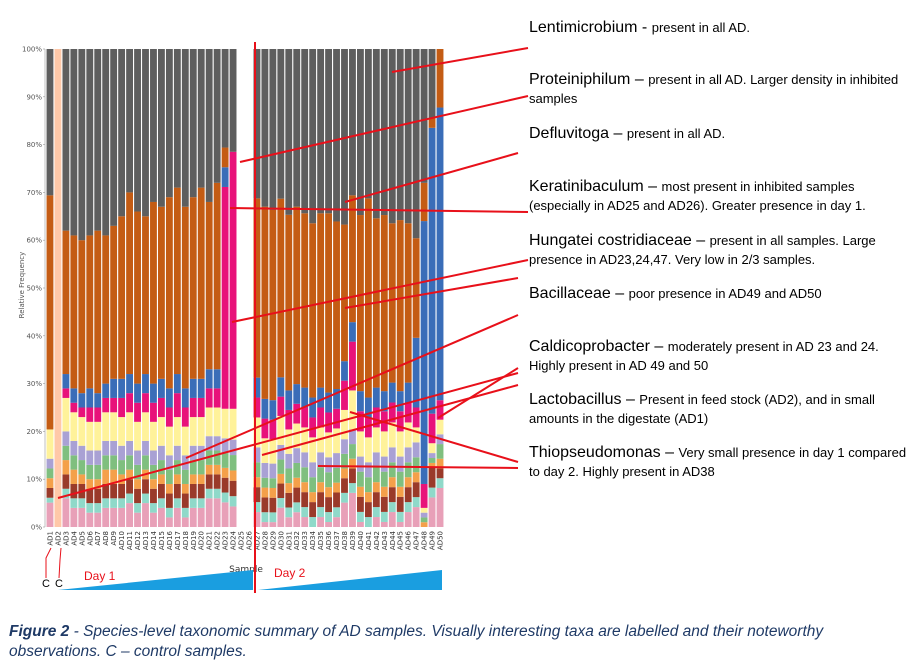 The image size is (917, 671). What do you see at coordinates (321, 540) in the screenshot?
I see `x-tick-label: AD35` at bounding box center [321, 540].